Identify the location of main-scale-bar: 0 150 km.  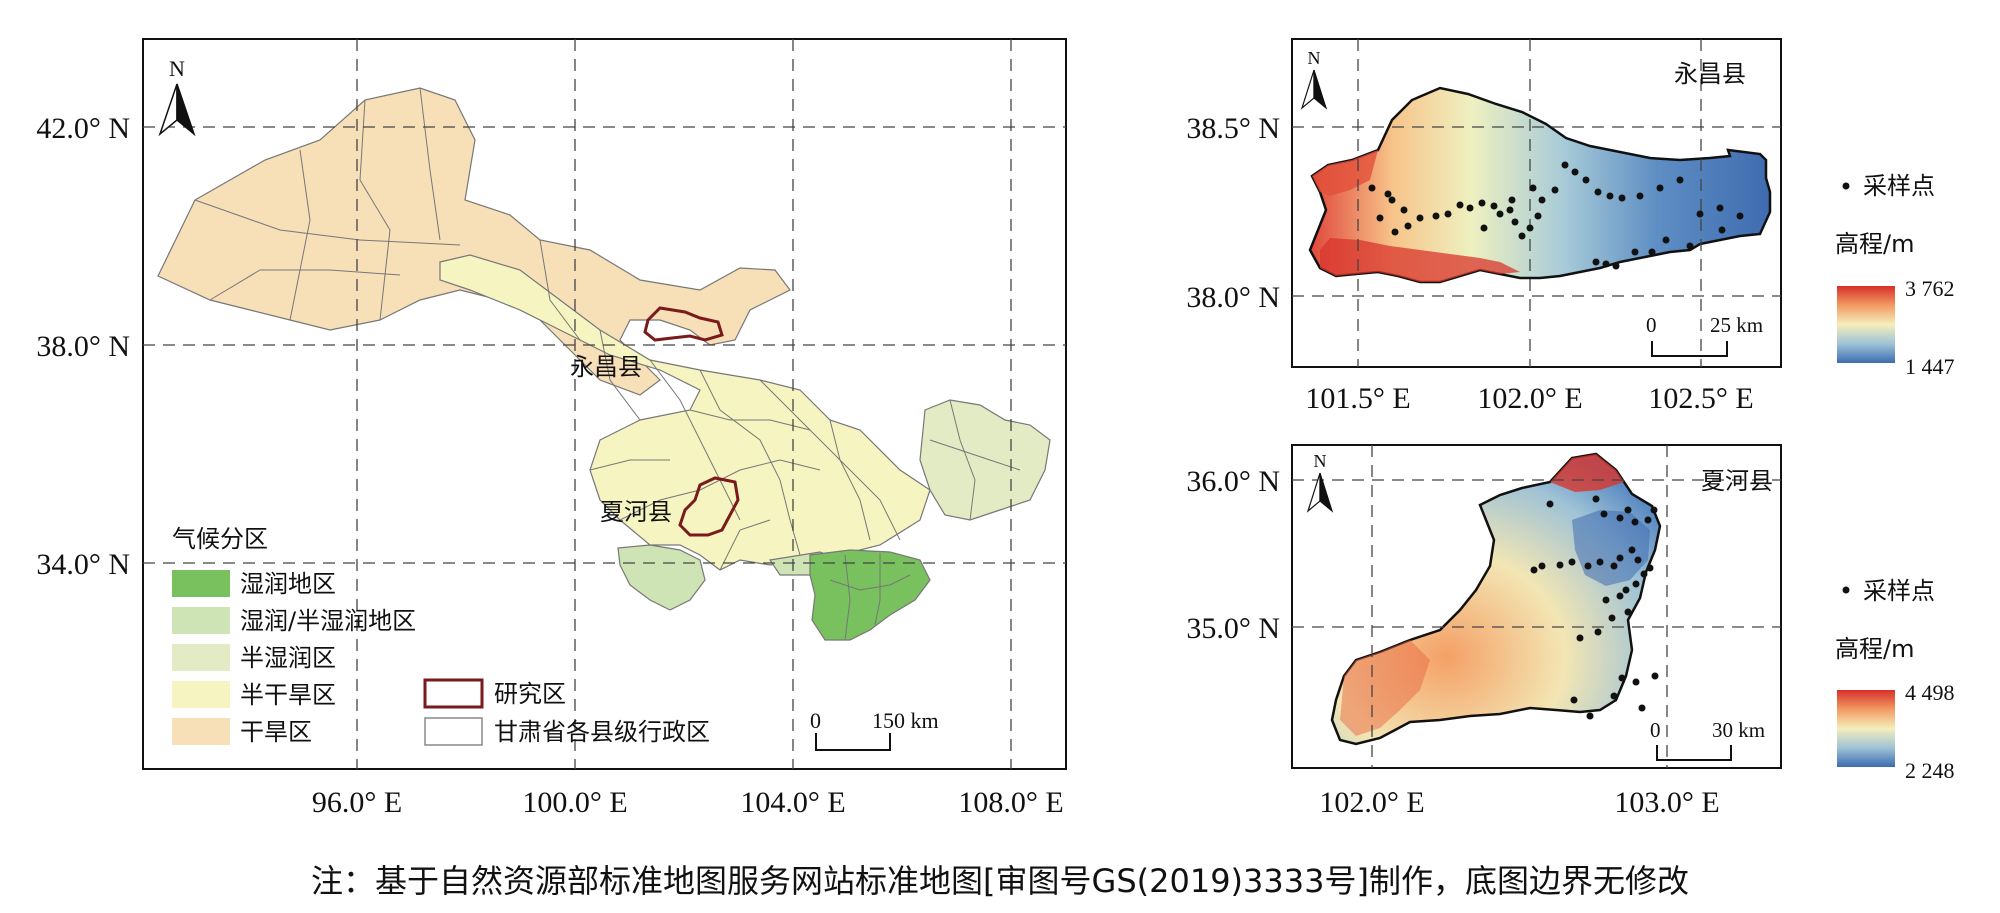
(874, 729).